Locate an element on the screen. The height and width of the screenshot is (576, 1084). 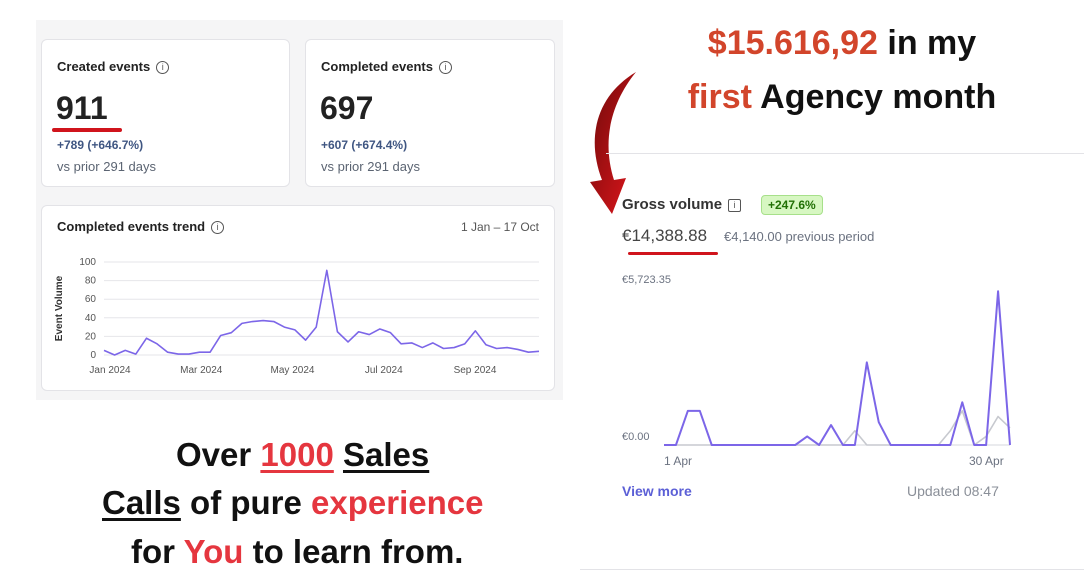
x-tick-label: Jan 2024 is located at coordinates (110, 370).